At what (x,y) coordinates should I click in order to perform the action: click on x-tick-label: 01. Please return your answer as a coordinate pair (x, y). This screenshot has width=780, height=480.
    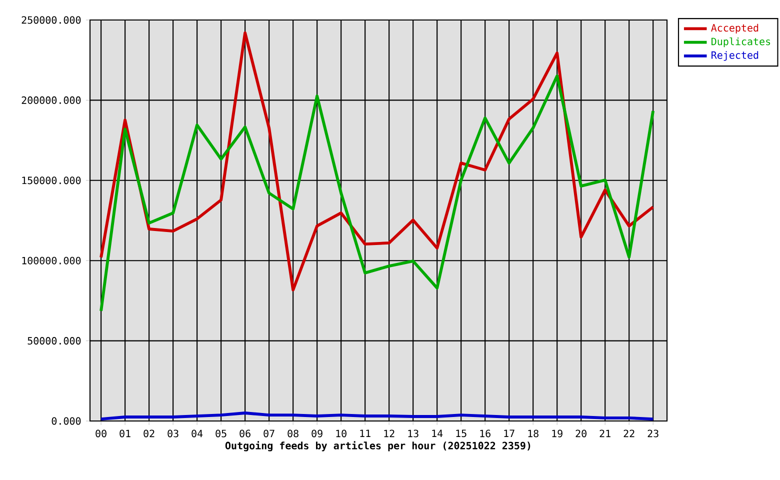
    Looking at the image, I should click on (125, 434).